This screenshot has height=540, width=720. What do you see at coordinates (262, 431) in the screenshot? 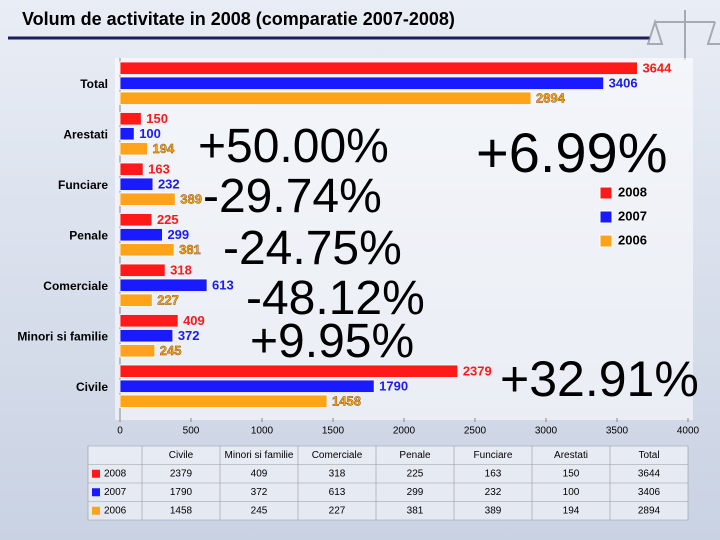
I see `x-tick-label: 1000` at bounding box center [262, 431].